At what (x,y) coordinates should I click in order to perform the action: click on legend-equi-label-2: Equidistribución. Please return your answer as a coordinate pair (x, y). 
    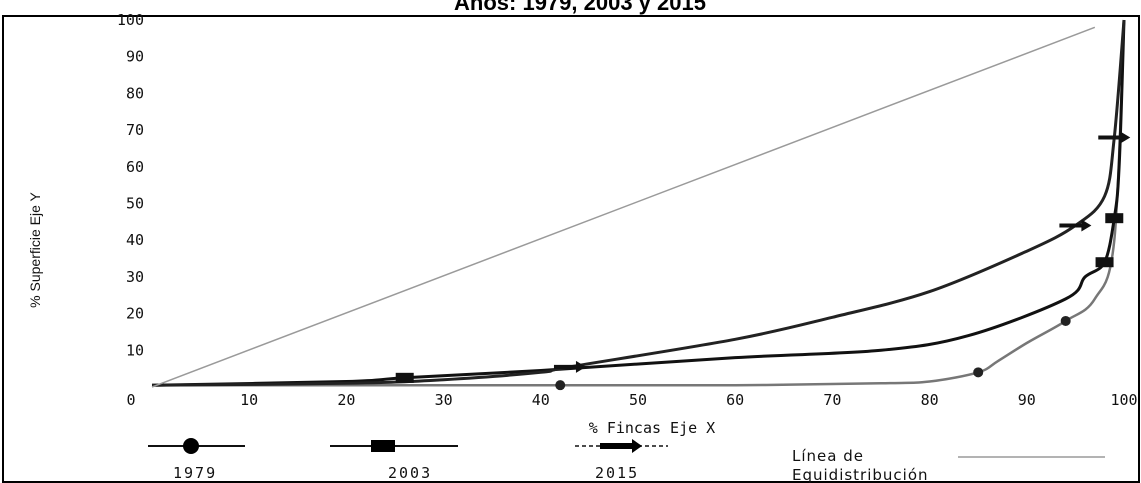
    Looking at the image, I should click on (860, 474).